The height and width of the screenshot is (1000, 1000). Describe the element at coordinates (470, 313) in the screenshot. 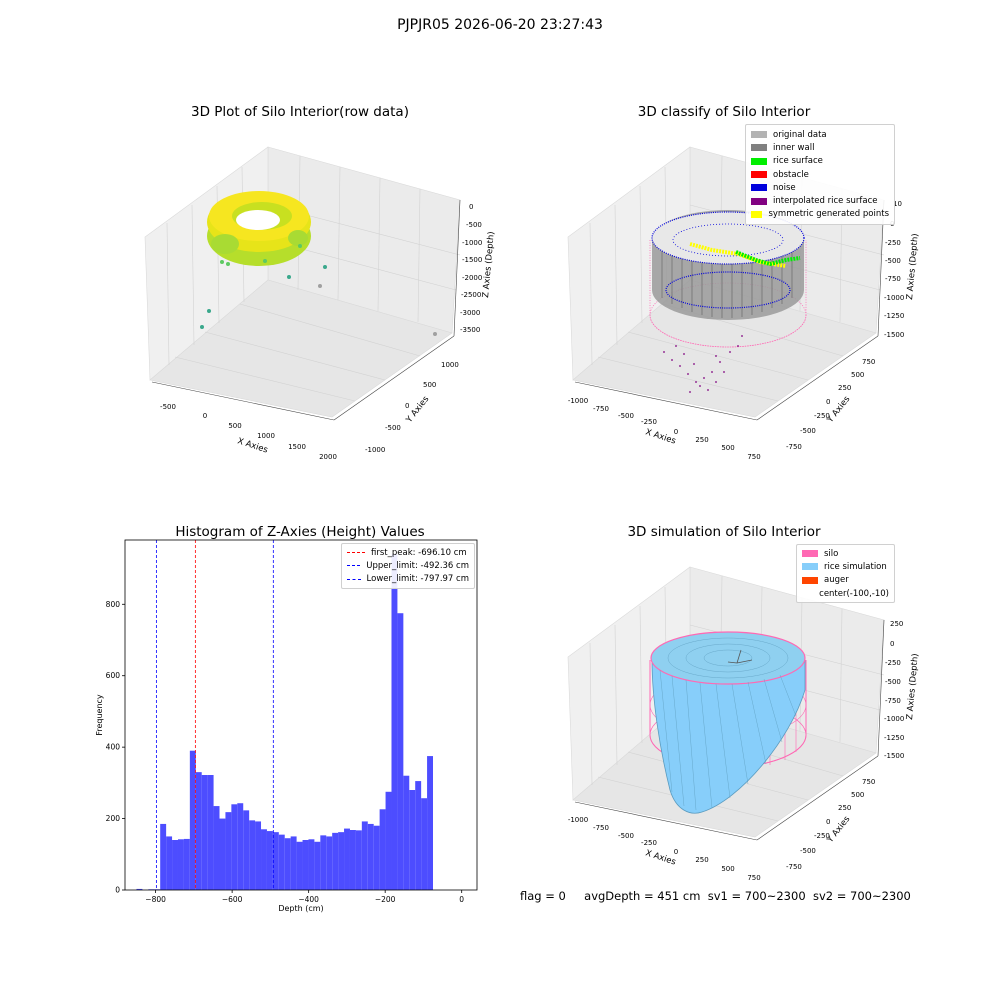

I see `z-tick: -3000` at that location.